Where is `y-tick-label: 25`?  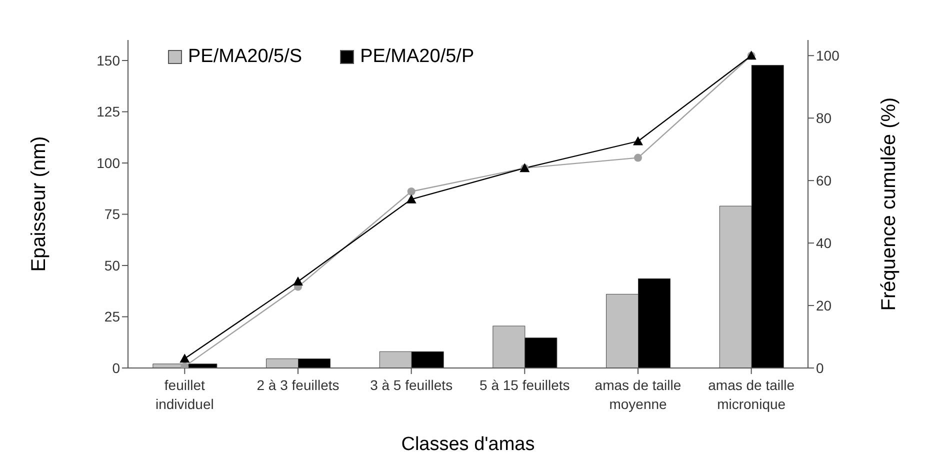 y-tick-label: 25 is located at coordinates (112, 316).